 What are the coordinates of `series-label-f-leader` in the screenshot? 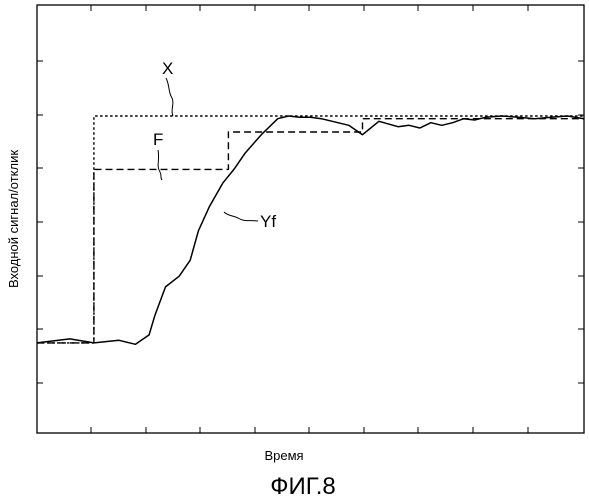 It's located at (160, 165).